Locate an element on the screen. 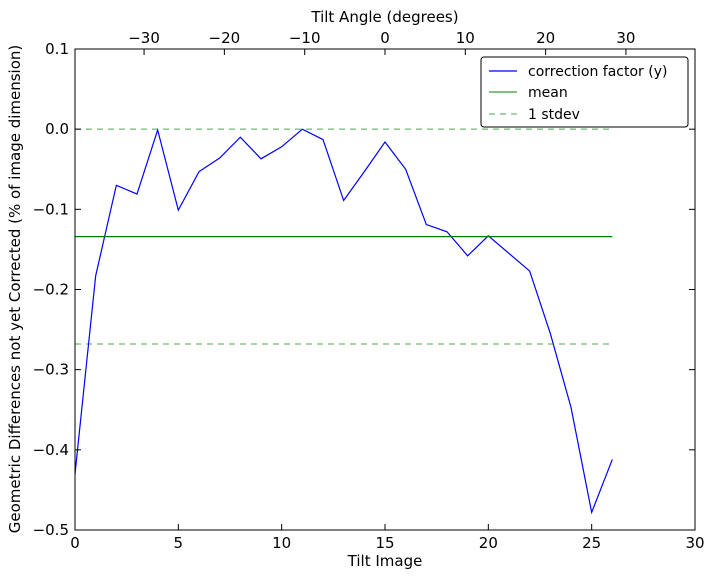 The width and height of the screenshot is (714, 579). y-tick-label: −0.4 is located at coordinates (51, 450).